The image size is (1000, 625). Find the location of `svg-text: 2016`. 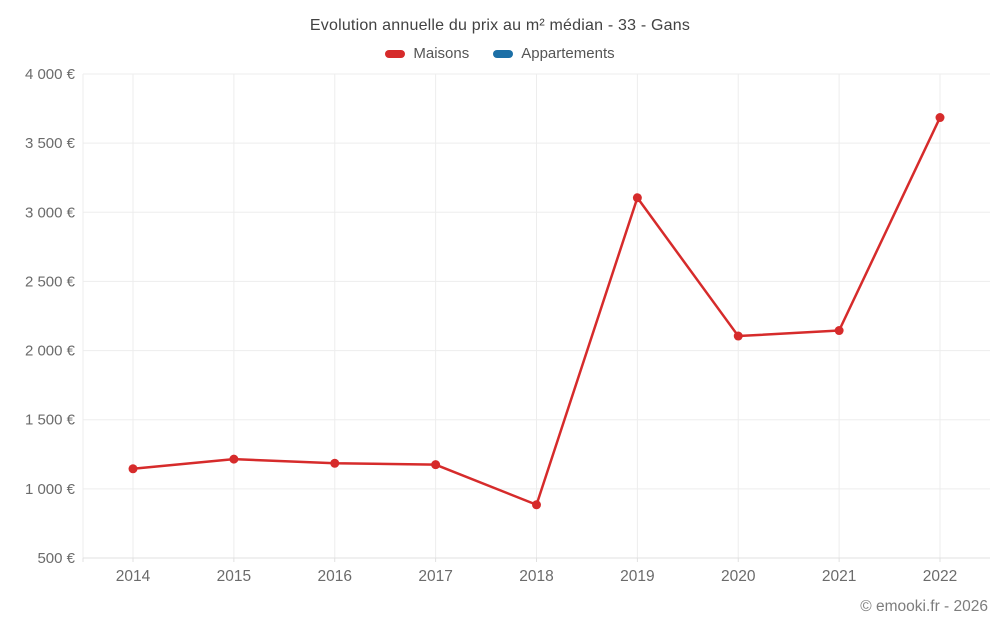

svg-text: 2016 is located at coordinates (335, 576).